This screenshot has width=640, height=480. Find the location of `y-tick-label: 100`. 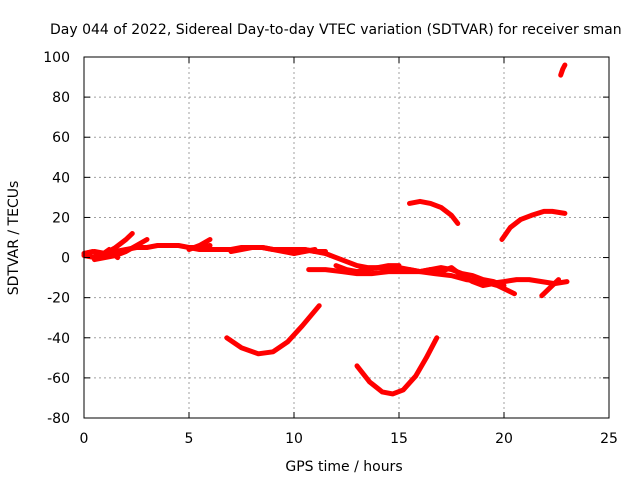

y-tick-label: 100 is located at coordinates (56, 58).